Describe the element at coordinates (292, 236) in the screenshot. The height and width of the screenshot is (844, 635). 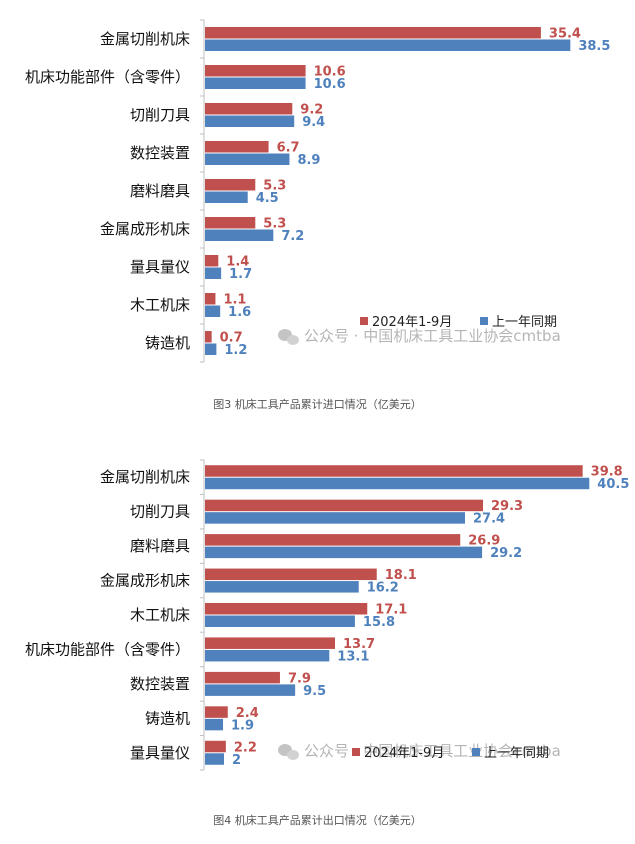
I see `data-label-previous: 7.2` at that location.